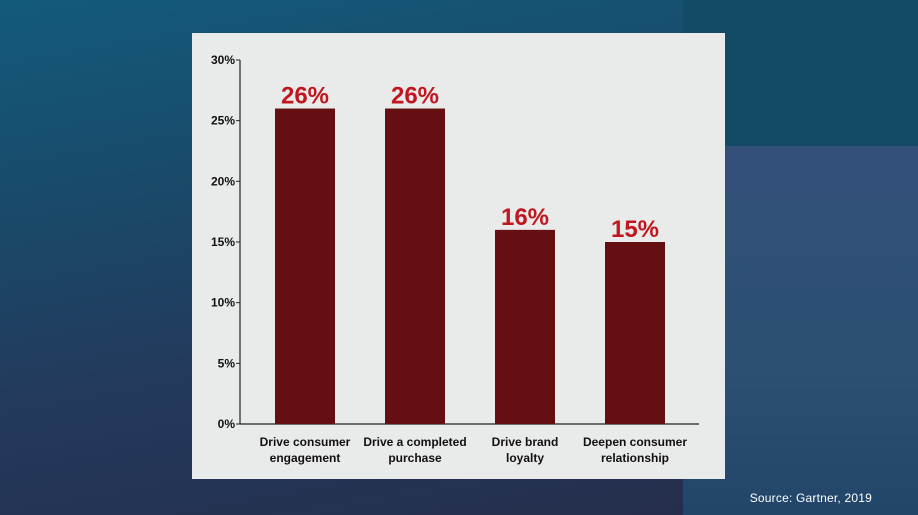 The image size is (918, 515). What do you see at coordinates (635, 229) in the screenshot?
I see `bar-value-label: 15%` at bounding box center [635, 229].